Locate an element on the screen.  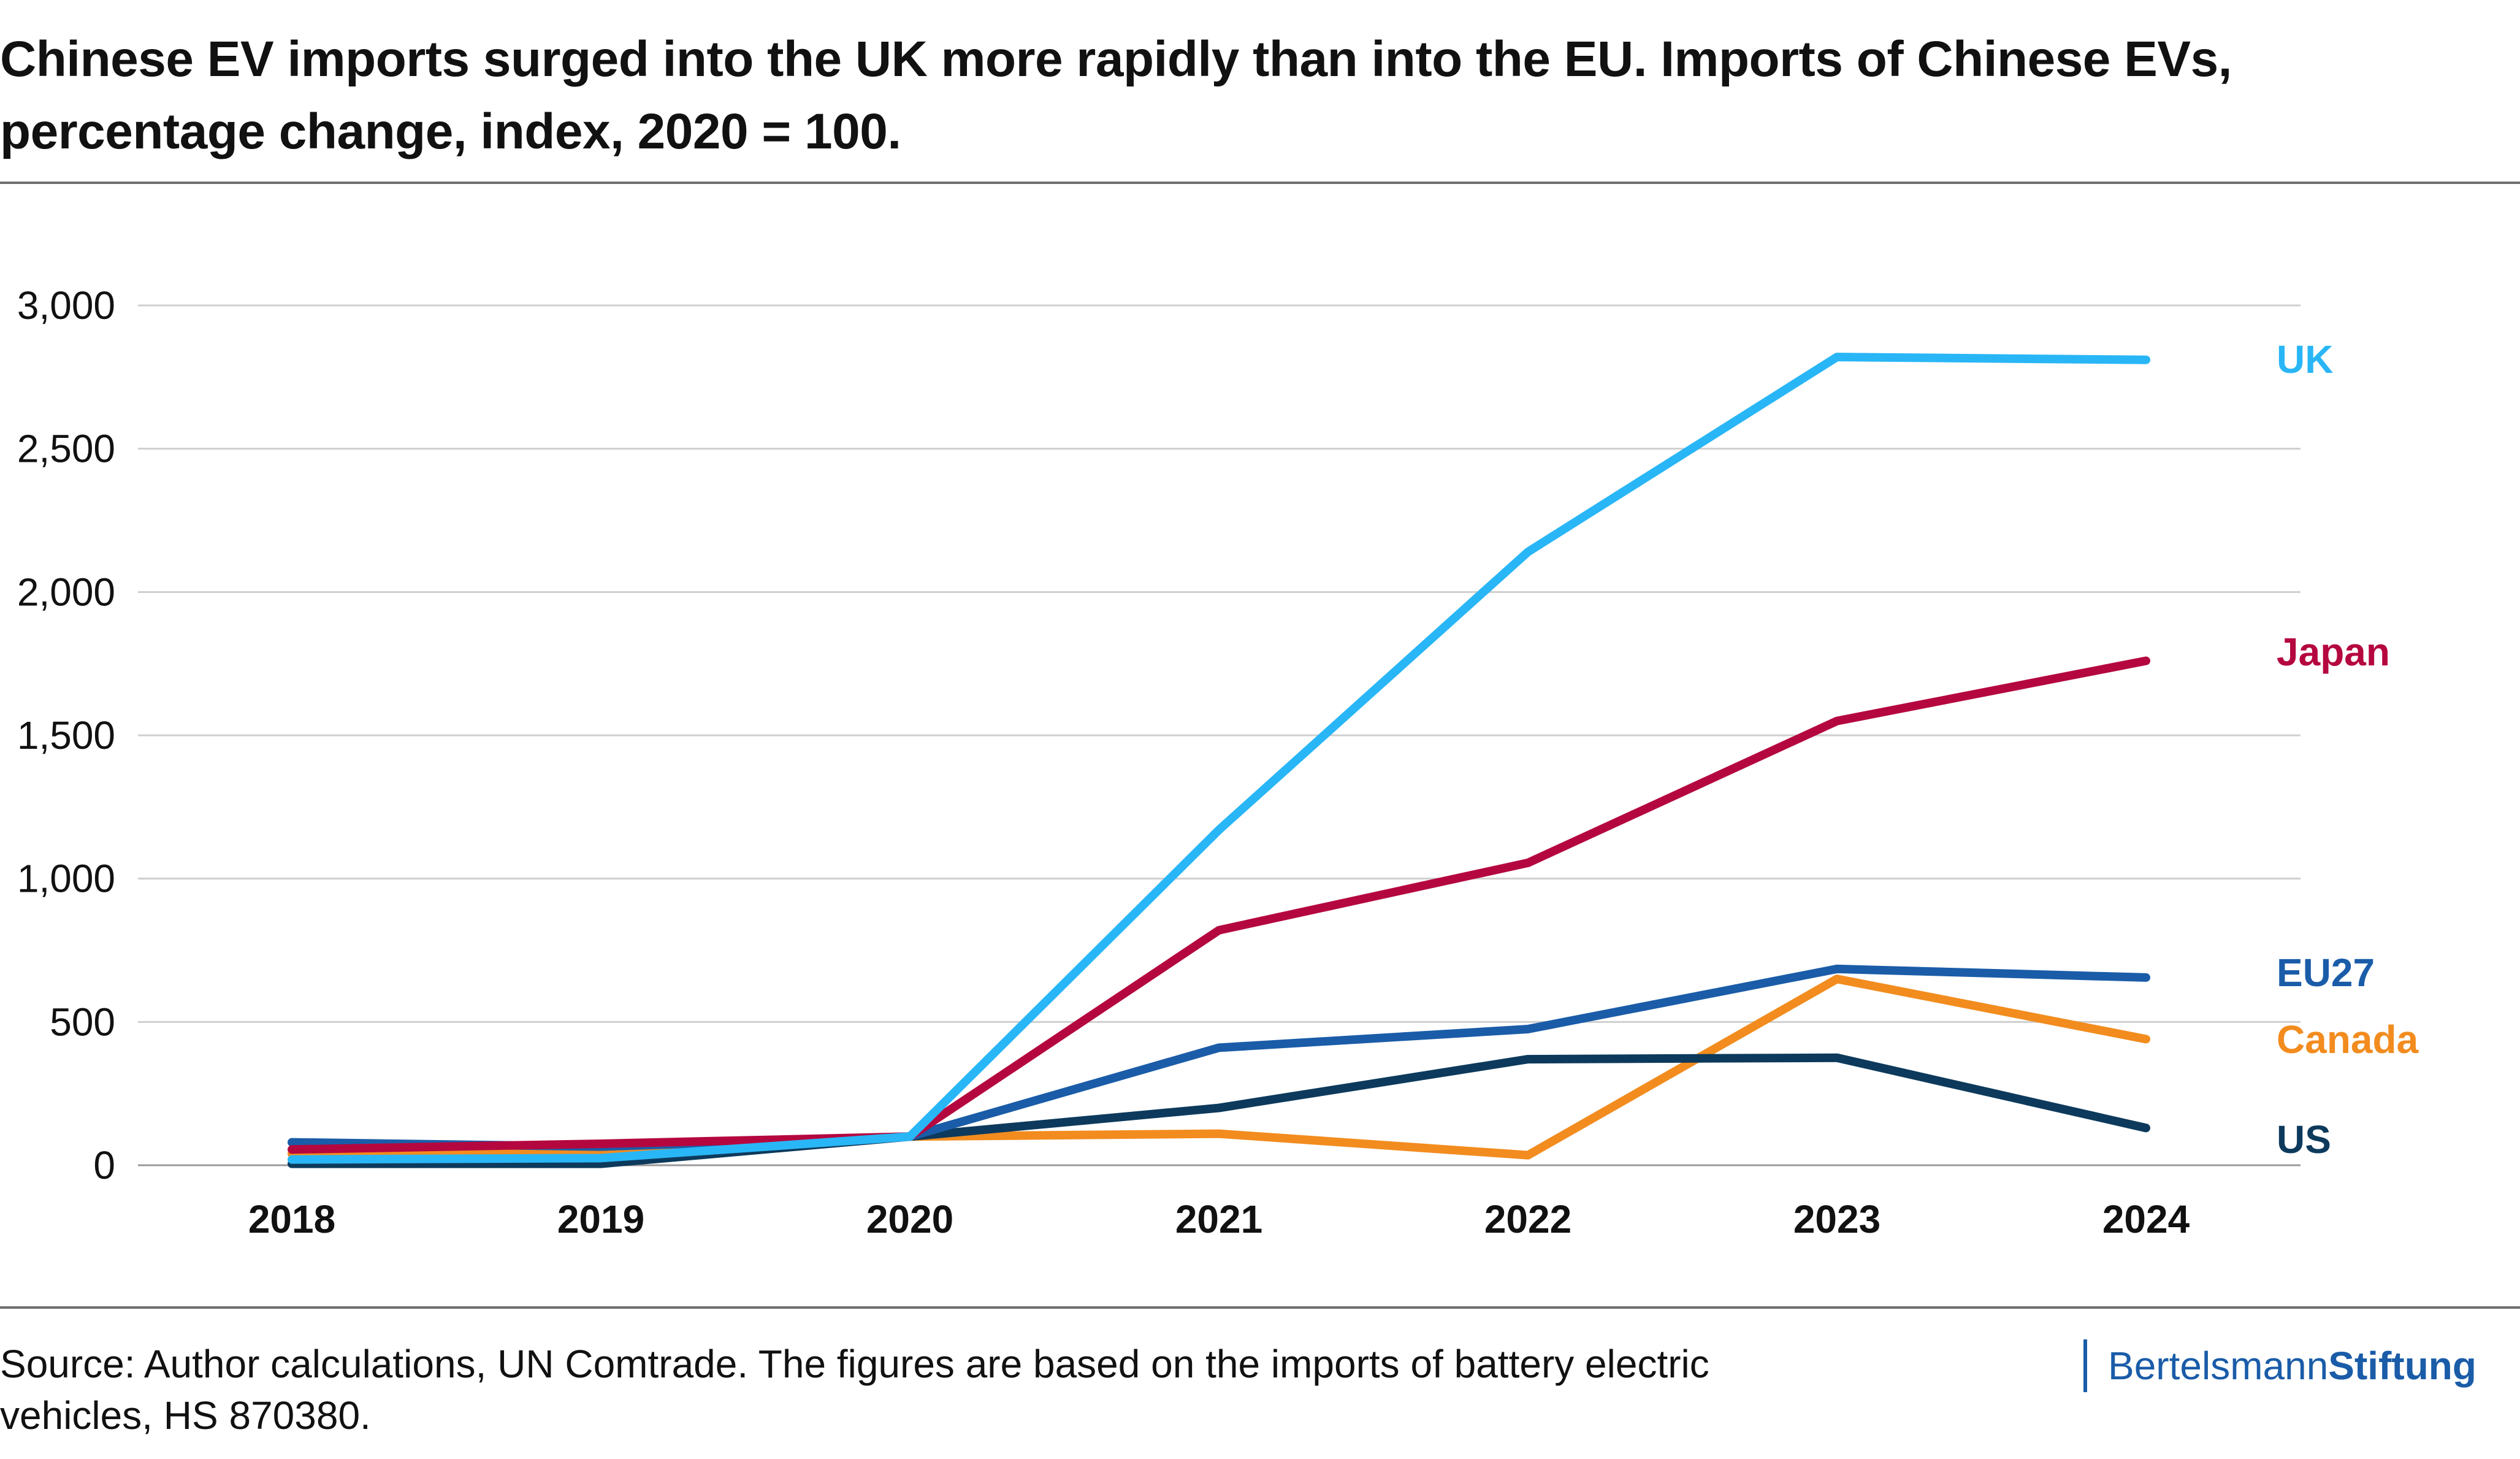
series-labels: UK Japan EU27 Canada US is located at coordinates (2348, 749).